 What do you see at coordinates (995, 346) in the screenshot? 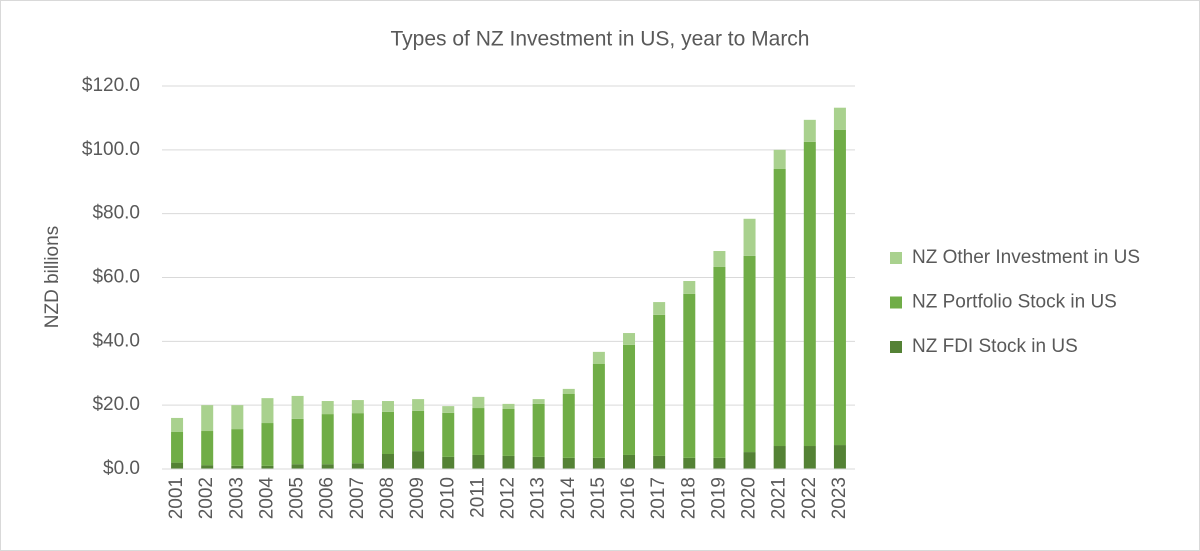
I see `legend-label: NZ FDI Stock in US` at bounding box center [995, 346].